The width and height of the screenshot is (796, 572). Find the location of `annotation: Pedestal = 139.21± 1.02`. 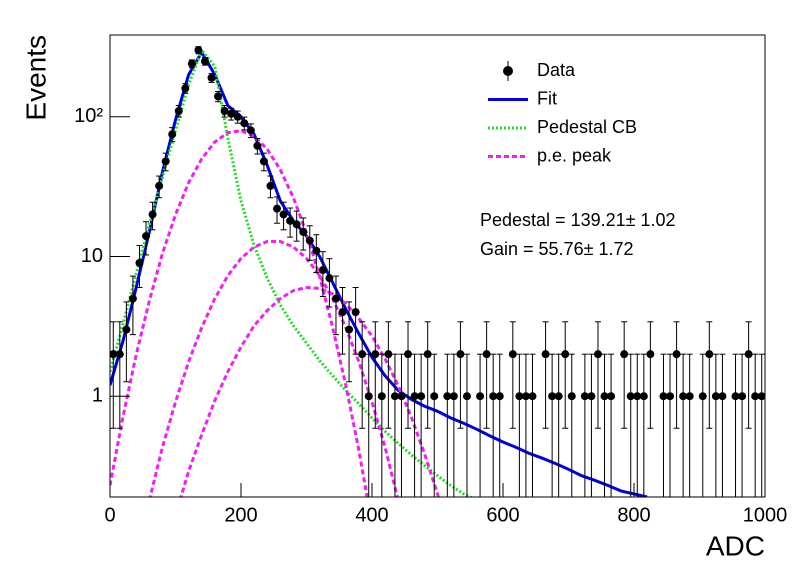

annotation: Pedestal = 139.21± 1.02 is located at coordinates (578, 220).